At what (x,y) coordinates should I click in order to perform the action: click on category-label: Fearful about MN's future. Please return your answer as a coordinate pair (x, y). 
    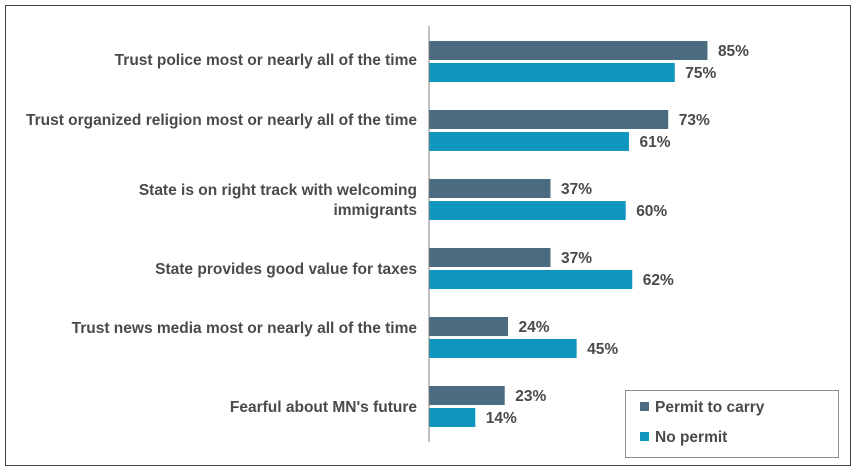
    Looking at the image, I should click on (323, 407).